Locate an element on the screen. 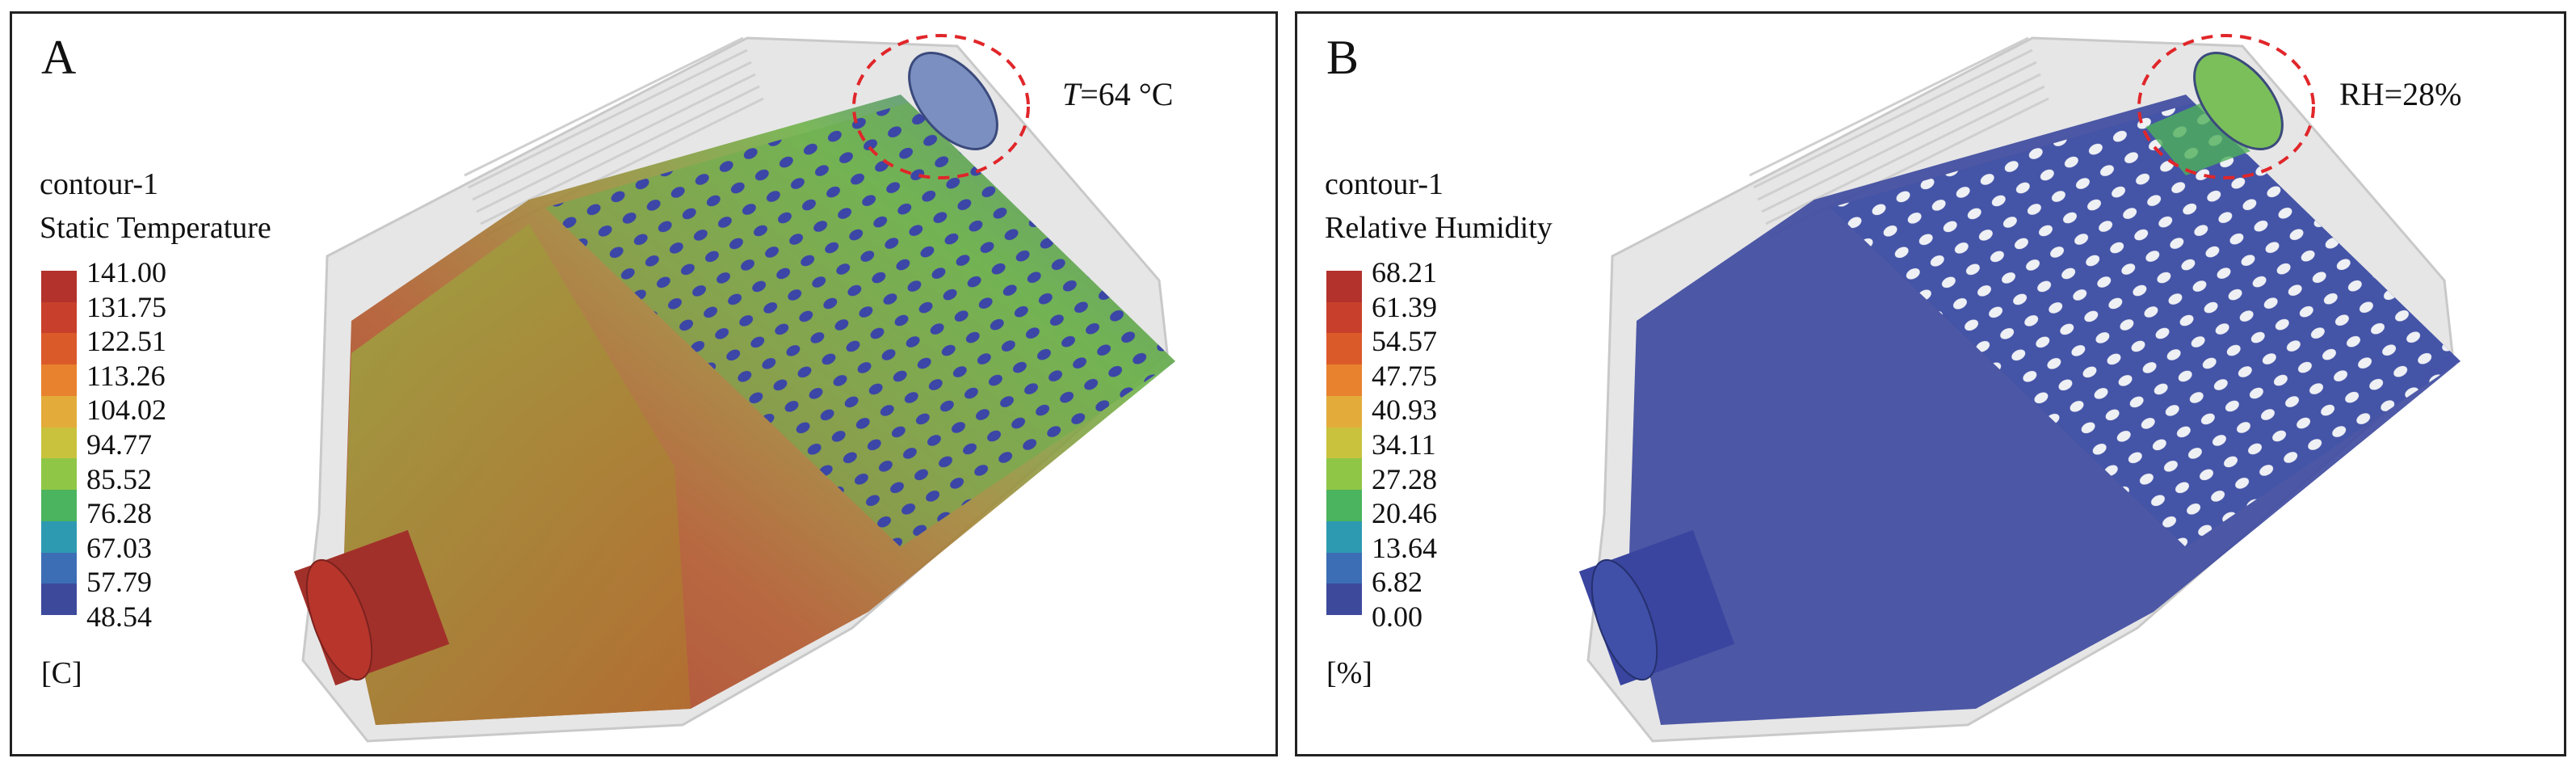 The height and width of the screenshot is (771, 2576). colorbar-tick-label: 113.26 is located at coordinates (126, 375).